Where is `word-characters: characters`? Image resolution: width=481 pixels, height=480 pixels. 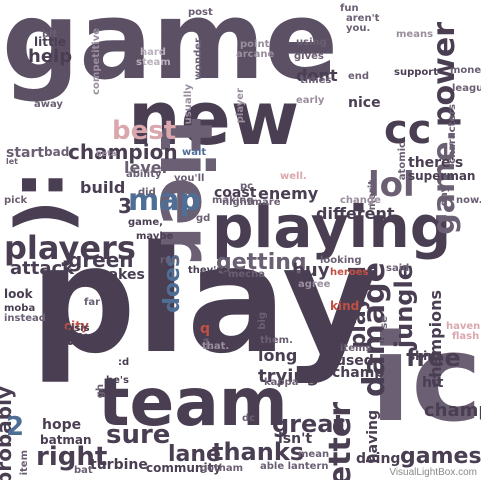 word-characters: characters is located at coordinates (452, 134).